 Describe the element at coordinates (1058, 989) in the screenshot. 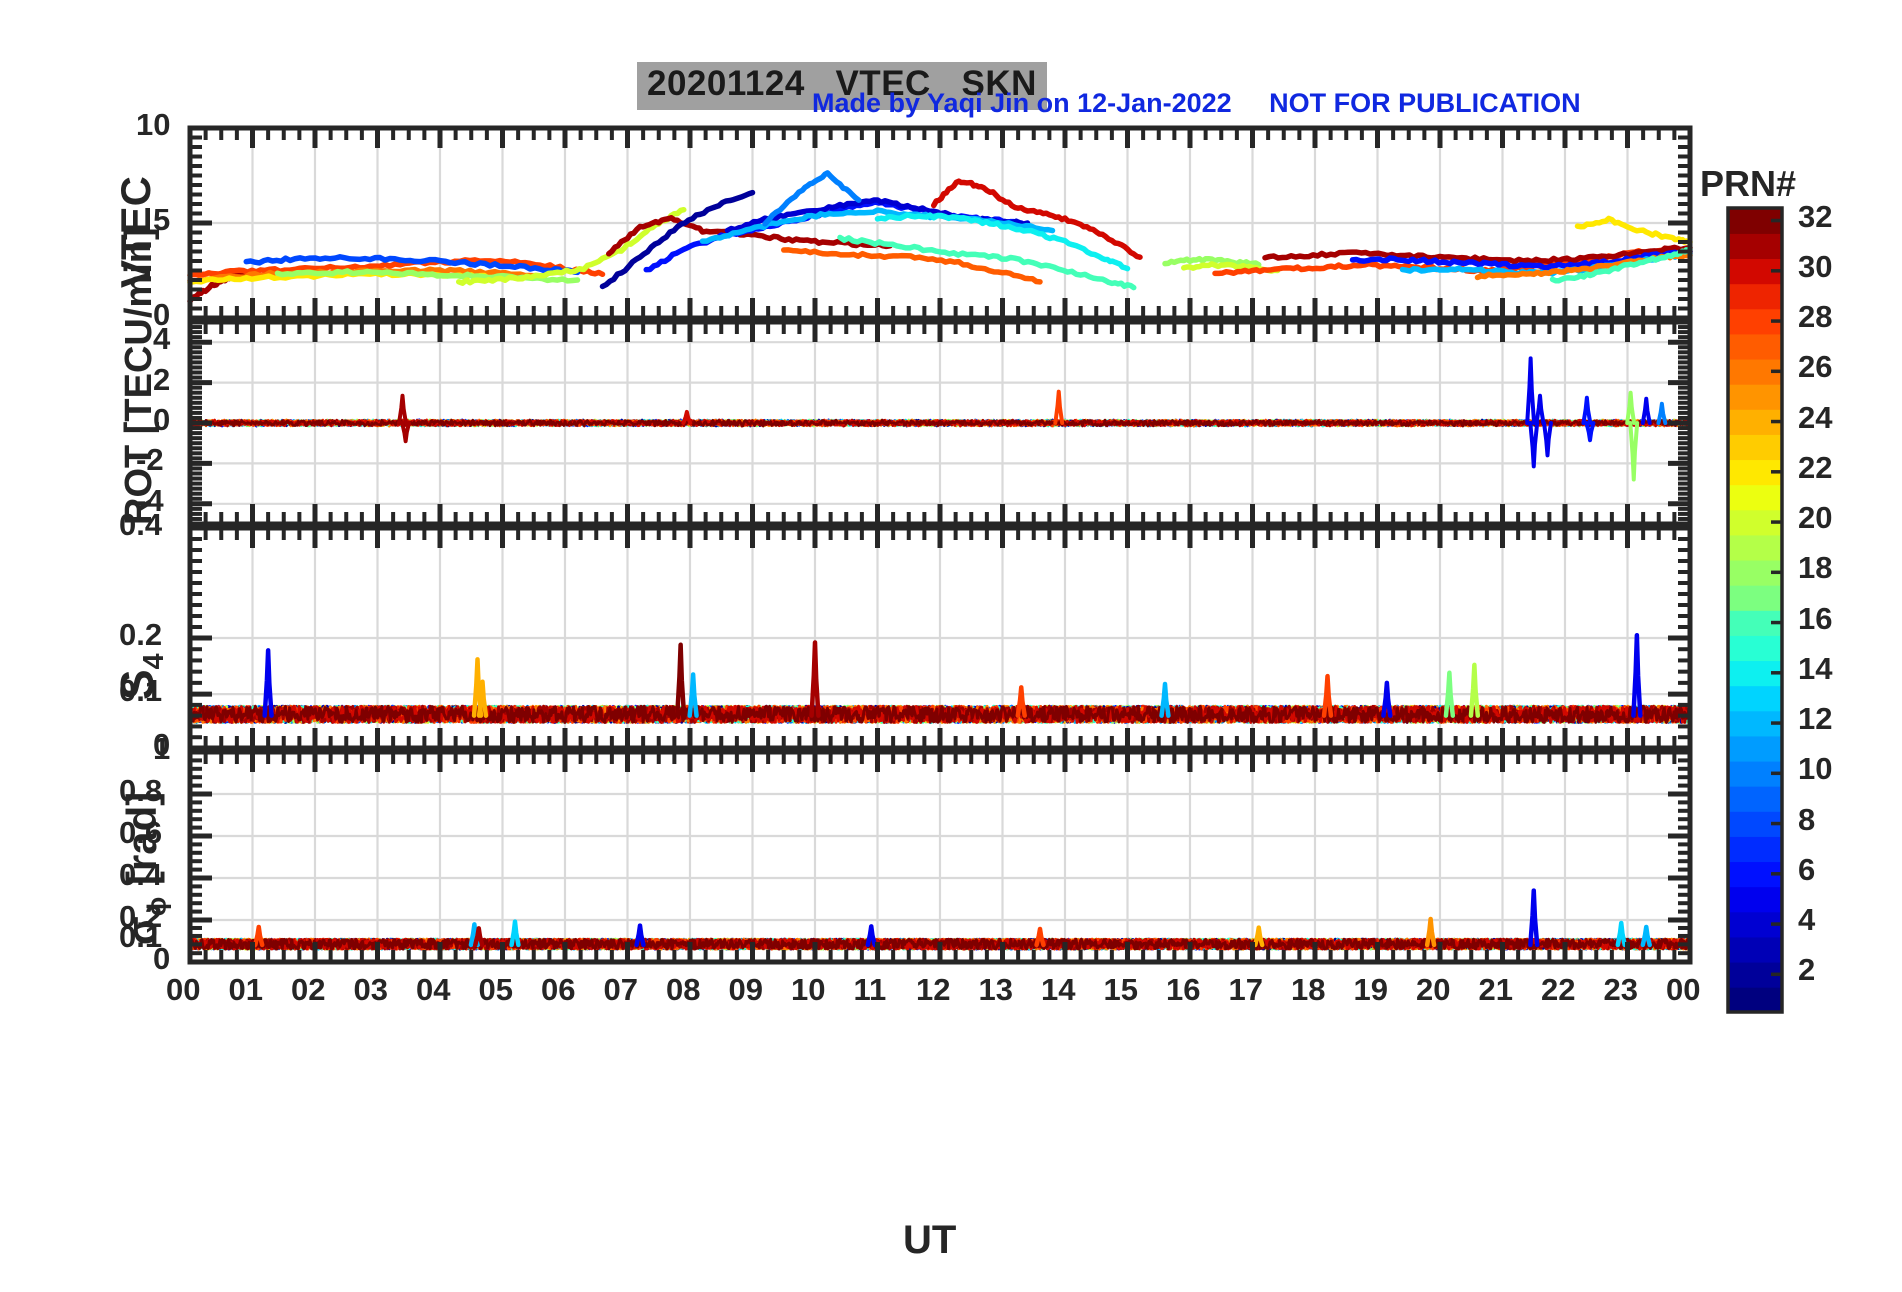

I see `xtick-label-14: 14` at that location.